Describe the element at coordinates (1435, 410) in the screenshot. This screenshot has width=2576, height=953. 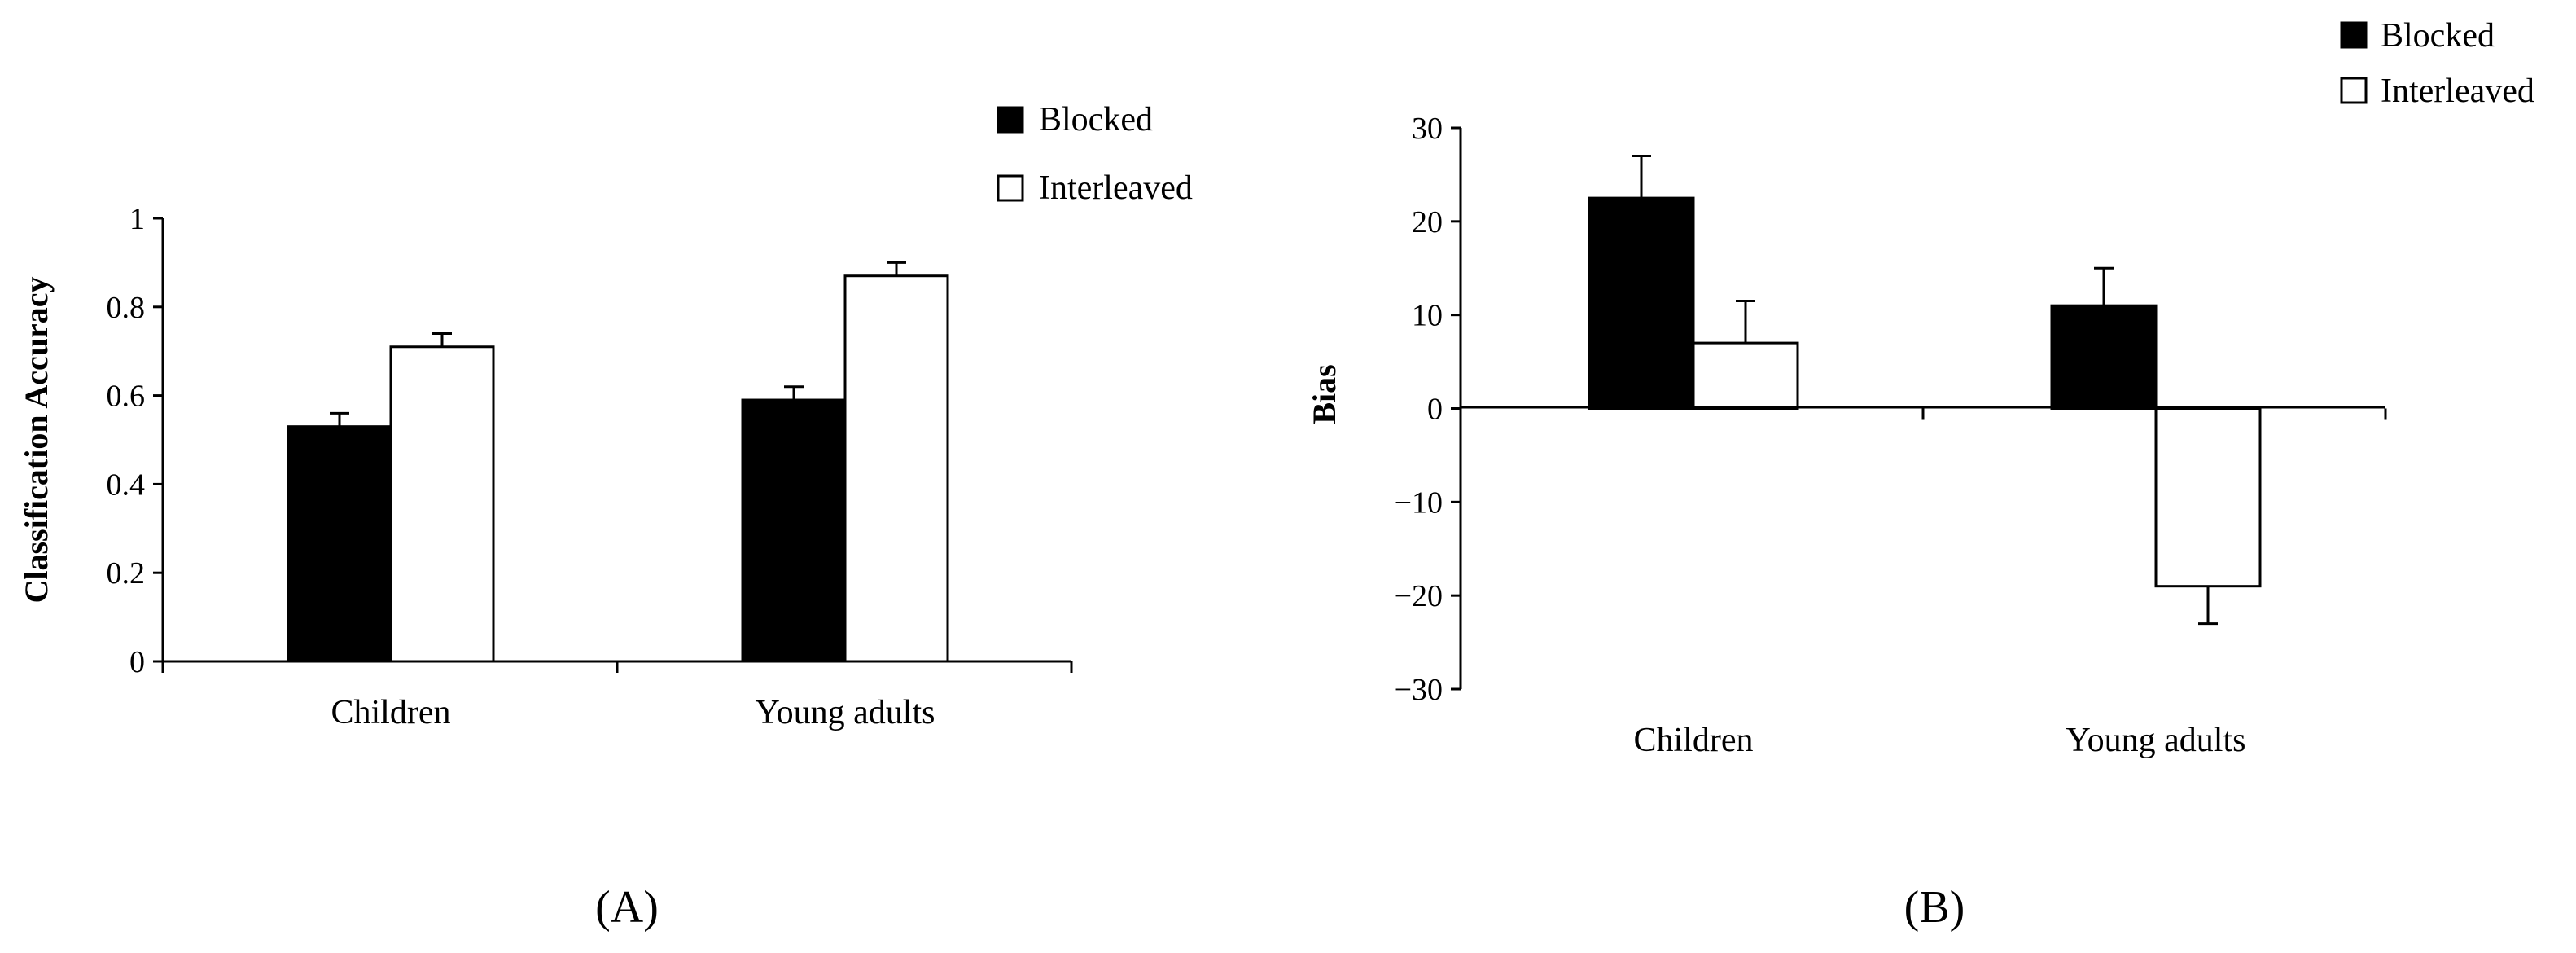
I see `panel-b-y-tick-label: 0` at that location.